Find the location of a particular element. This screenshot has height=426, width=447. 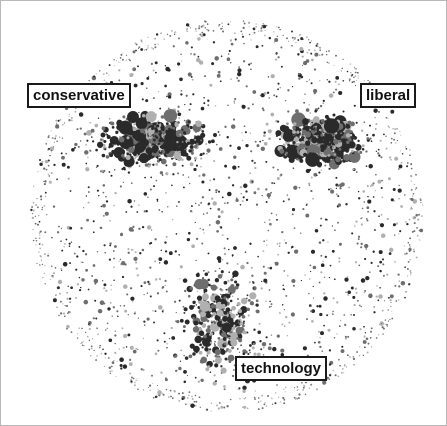

cluster-label-technology: technology is located at coordinates (281, 368).